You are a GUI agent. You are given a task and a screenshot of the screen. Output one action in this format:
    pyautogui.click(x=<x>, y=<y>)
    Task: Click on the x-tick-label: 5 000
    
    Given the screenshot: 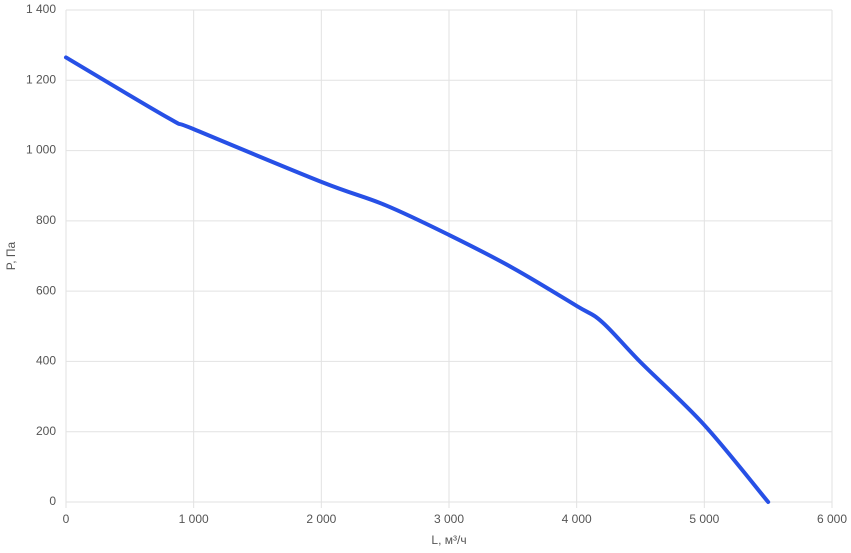 What is the action you would take?
    pyautogui.click(x=704, y=519)
    